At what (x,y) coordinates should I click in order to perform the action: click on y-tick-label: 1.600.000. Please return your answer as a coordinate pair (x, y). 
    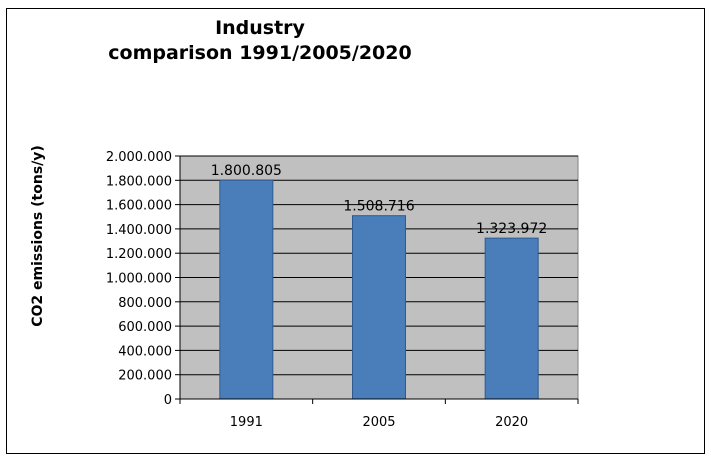
    Looking at the image, I should click on (139, 206).